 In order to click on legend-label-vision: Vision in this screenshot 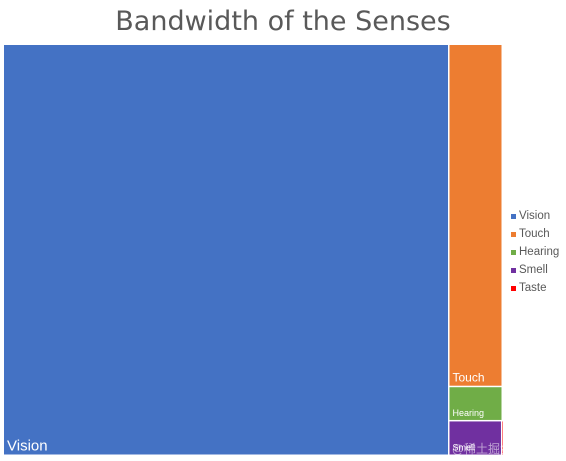, I will do `click(535, 216)`.